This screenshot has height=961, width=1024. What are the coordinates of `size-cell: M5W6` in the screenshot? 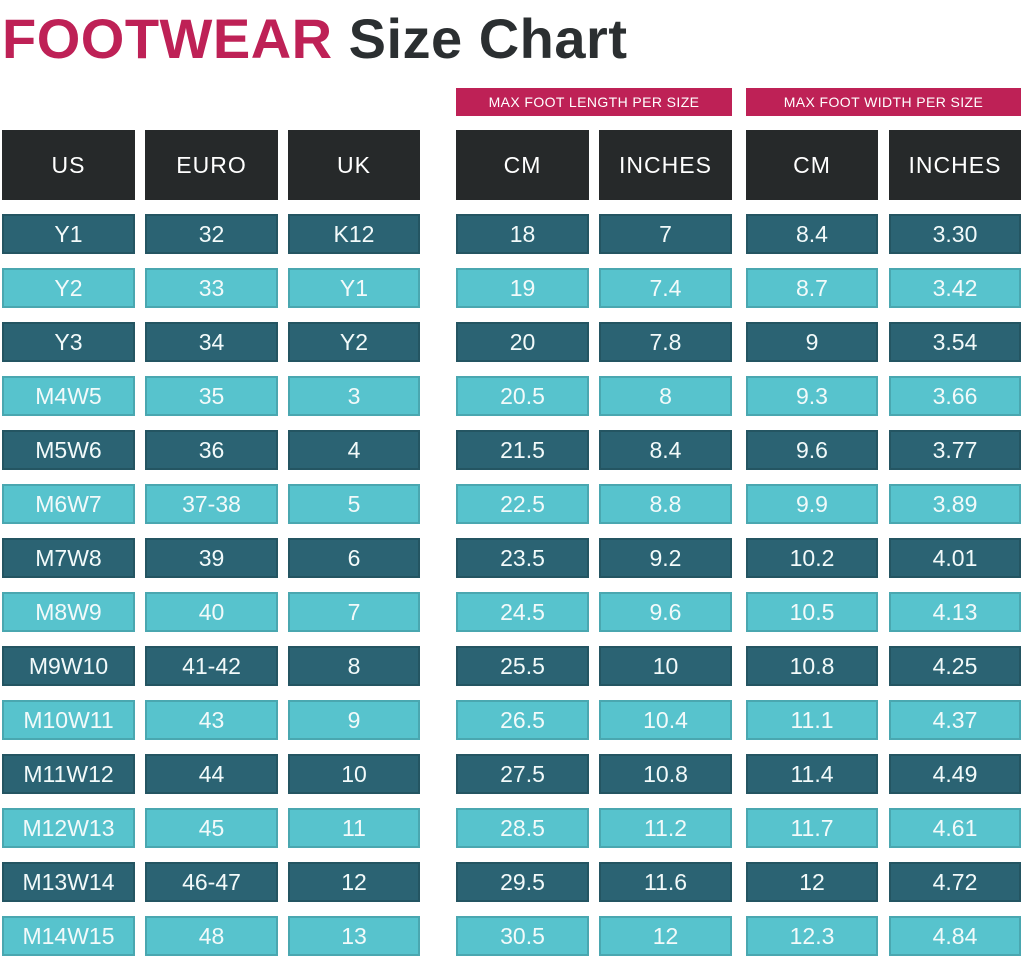 It's located at (68, 450).